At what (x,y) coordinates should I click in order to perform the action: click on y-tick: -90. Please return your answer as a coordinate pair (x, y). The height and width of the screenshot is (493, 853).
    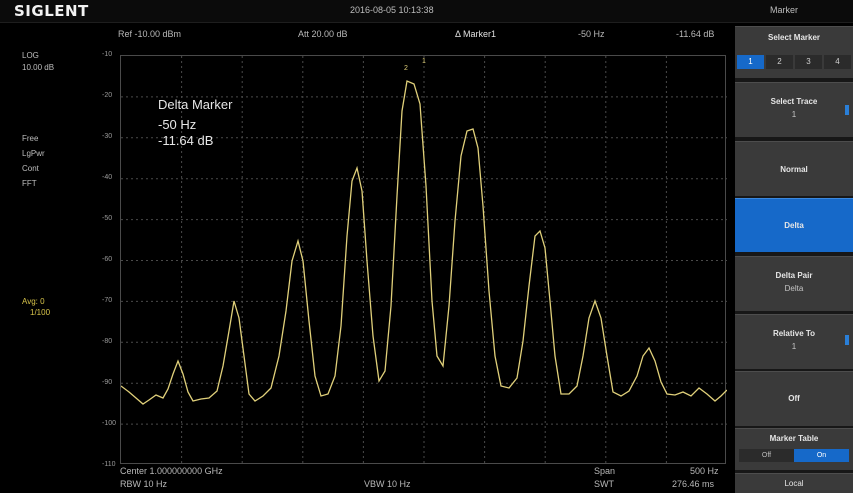
    Looking at the image, I should click on (107, 382).